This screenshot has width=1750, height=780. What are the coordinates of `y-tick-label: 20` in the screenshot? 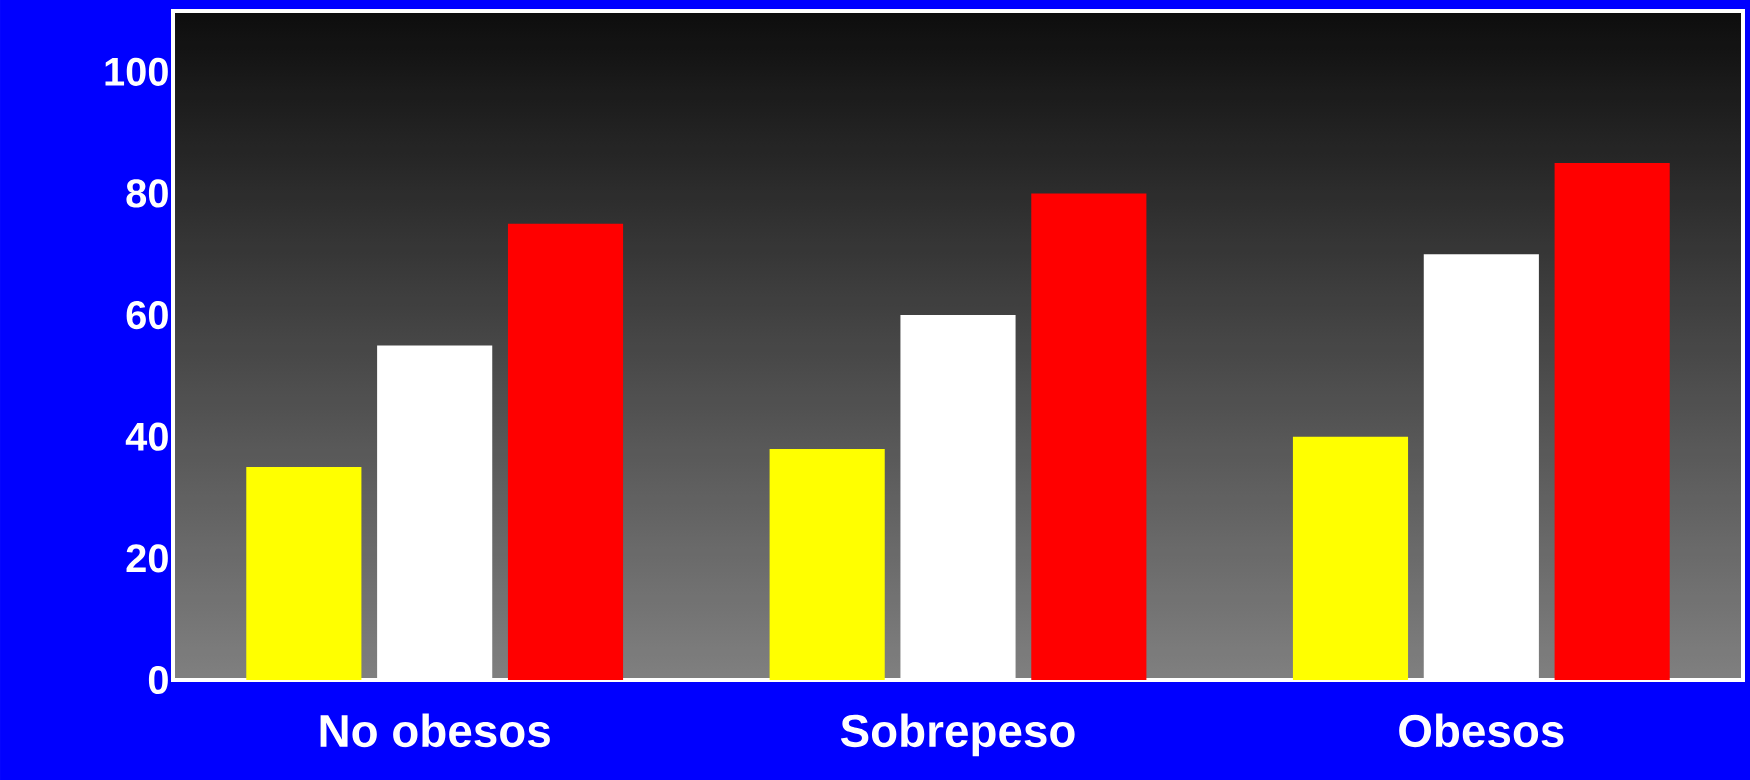 It's located at (147, 558).